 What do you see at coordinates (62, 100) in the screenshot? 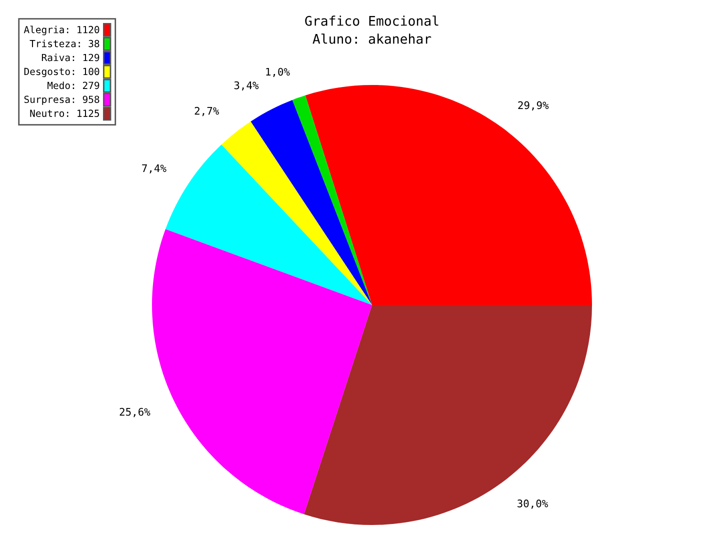
I see `legend-label: Surpresa: 958` at bounding box center [62, 100].